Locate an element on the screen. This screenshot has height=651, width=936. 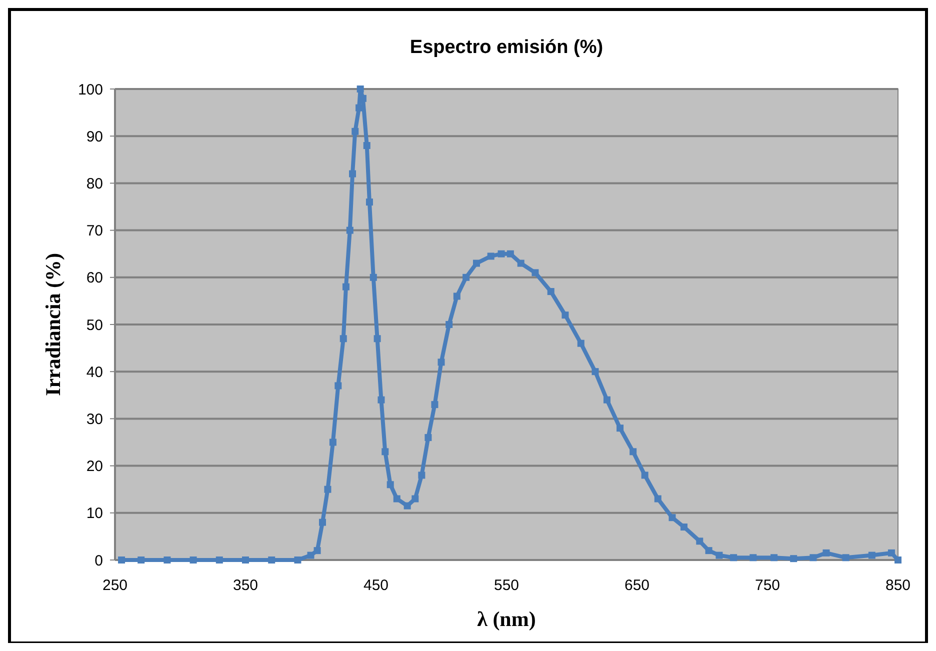
y-axis-title: Irradiancia (%) is located at coordinates (53, 324).